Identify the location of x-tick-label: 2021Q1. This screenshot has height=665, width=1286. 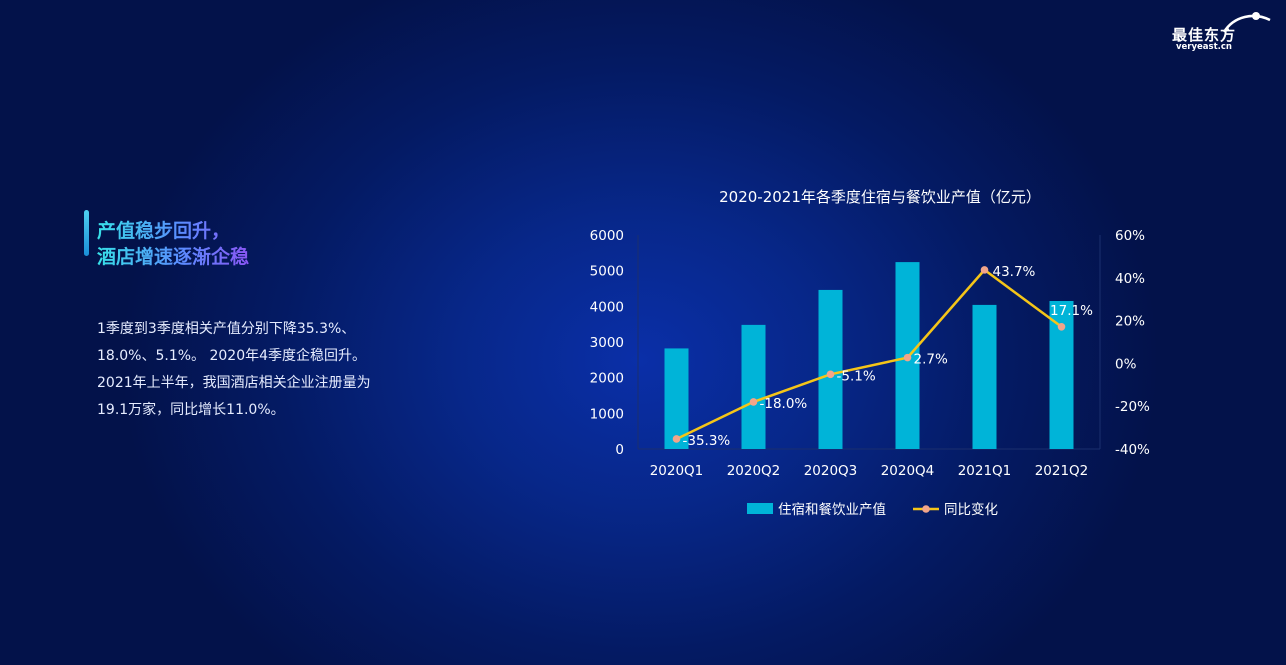
(985, 471).